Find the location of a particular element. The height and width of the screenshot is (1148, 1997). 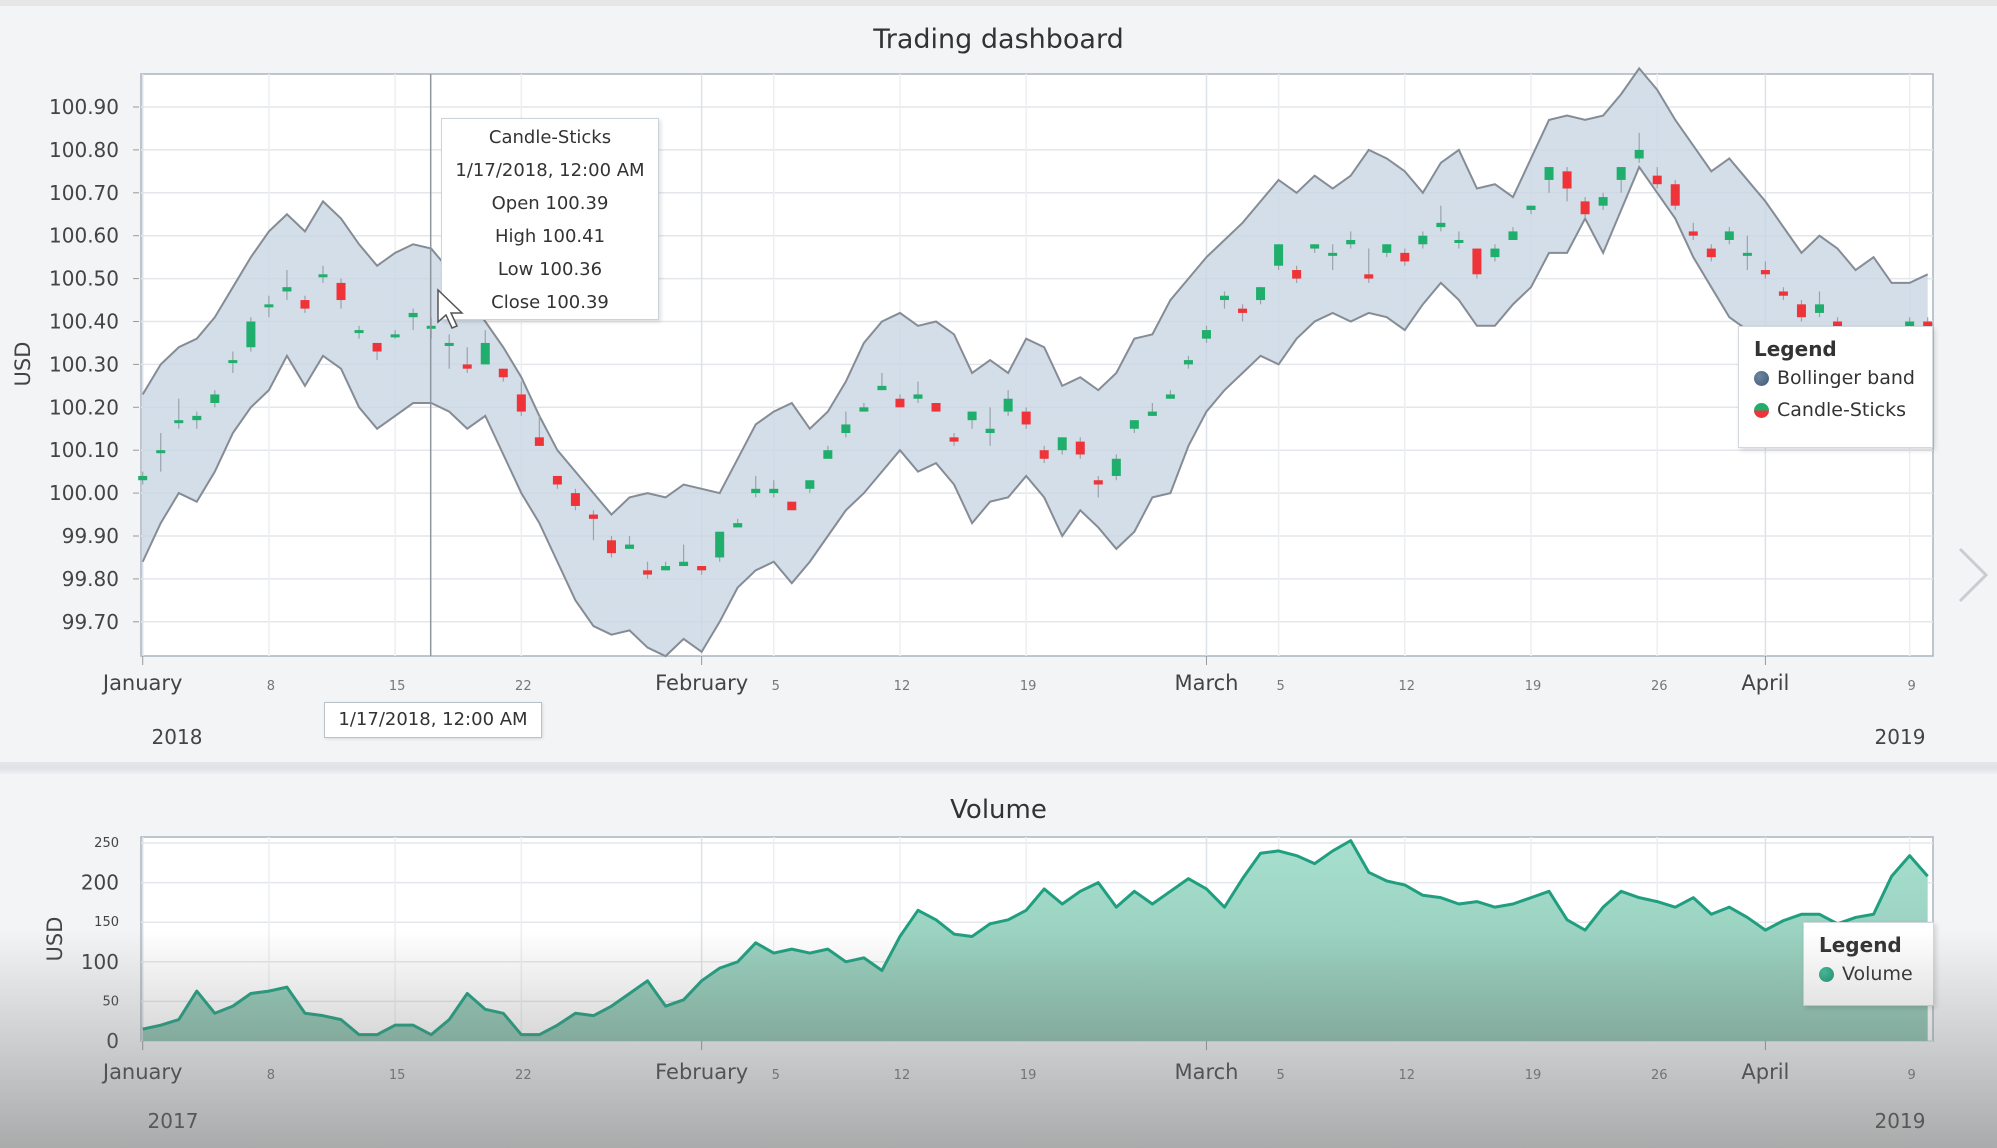

mouse-pointer-icon is located at coordinates (450, 308).